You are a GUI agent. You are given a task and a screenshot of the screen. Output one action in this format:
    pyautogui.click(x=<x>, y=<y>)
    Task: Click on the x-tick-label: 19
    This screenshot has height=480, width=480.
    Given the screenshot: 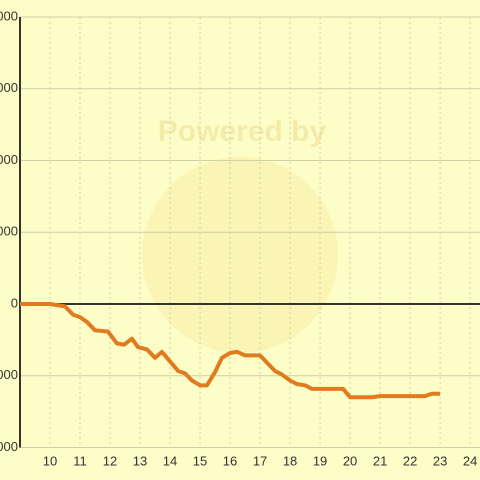 What is the action you would take?
    pyautogui.click(x=320, y=460)
    